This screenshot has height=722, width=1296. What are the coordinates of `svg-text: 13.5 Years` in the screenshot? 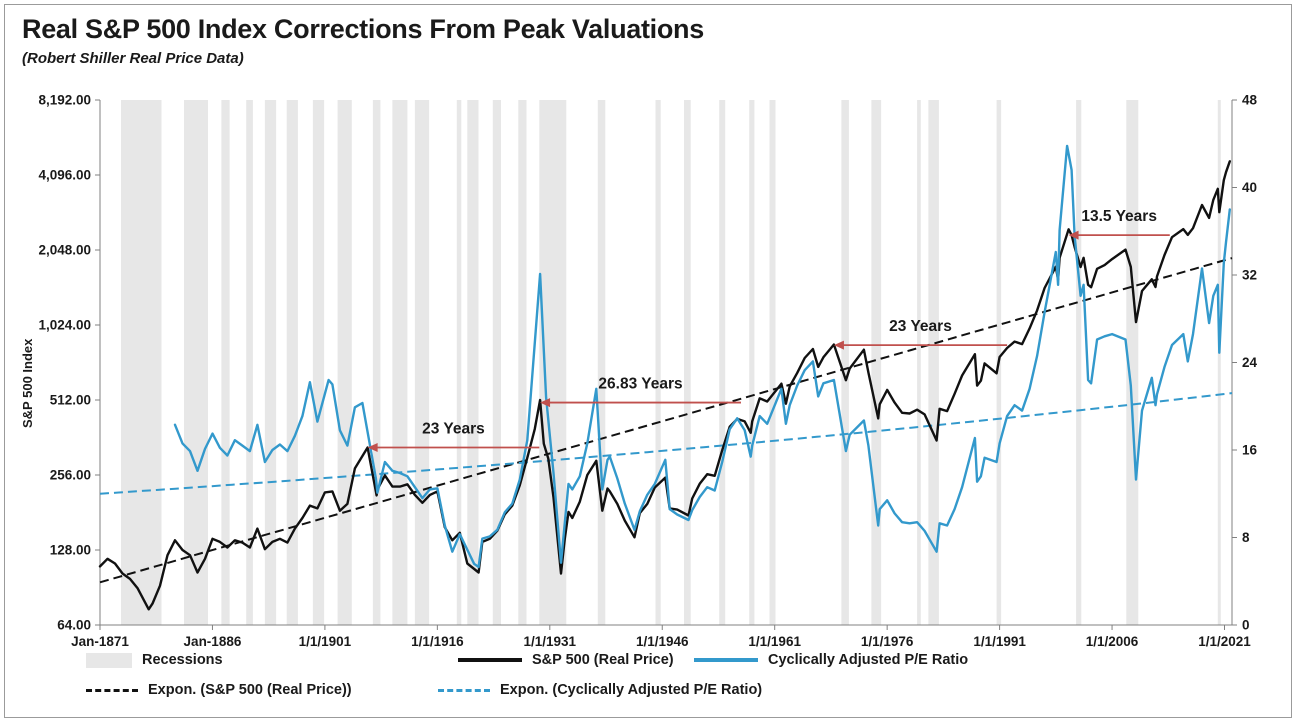 It's located at (1119, 216).